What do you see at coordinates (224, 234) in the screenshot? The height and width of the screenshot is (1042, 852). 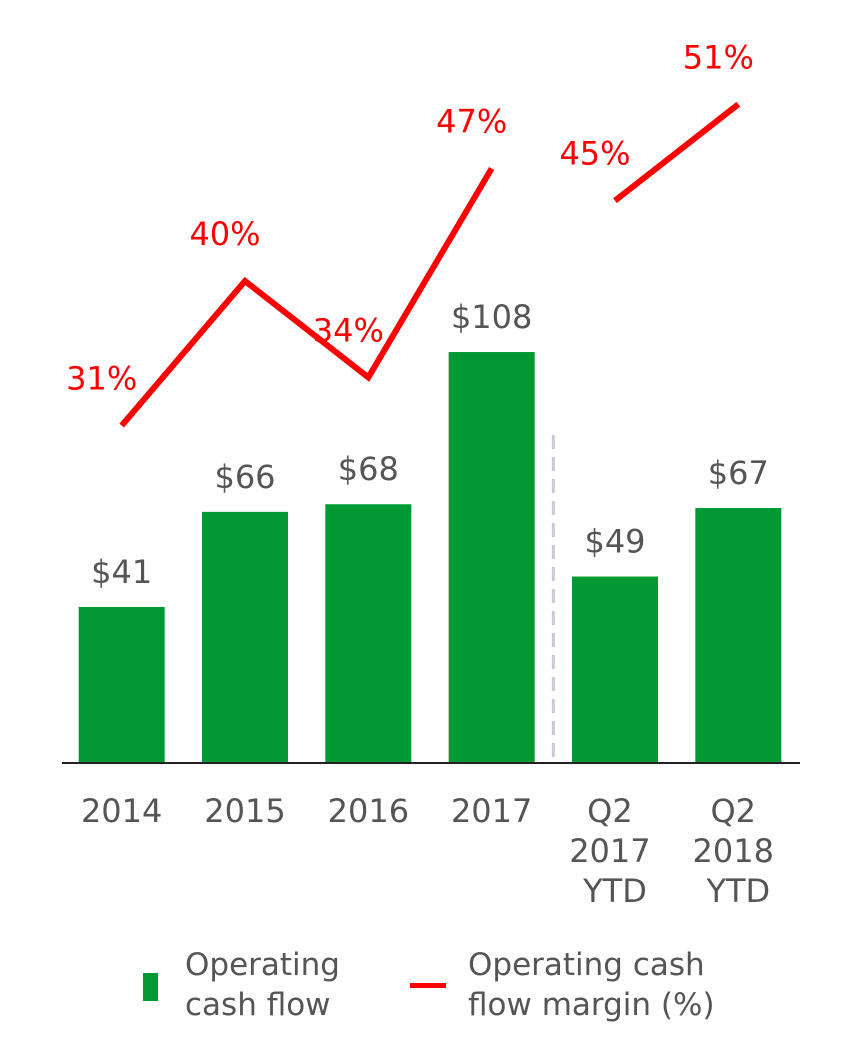 I see `data-label: 40%` at bounding box center [224, 234].